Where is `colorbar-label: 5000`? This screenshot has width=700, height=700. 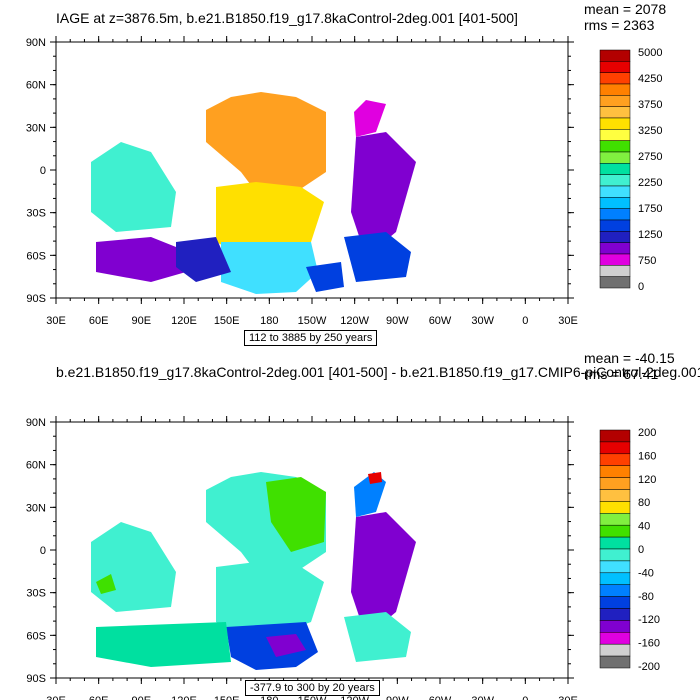
colorbar-label: 5000 is located at coordinates (650, 53).